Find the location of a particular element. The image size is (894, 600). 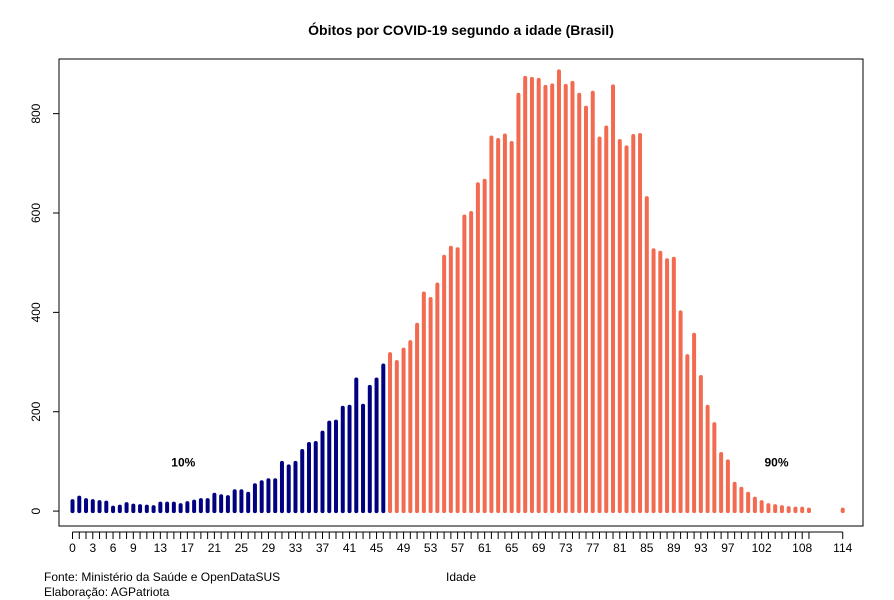

x-tick-label-102: 102 is located at coordinates (762, 548).